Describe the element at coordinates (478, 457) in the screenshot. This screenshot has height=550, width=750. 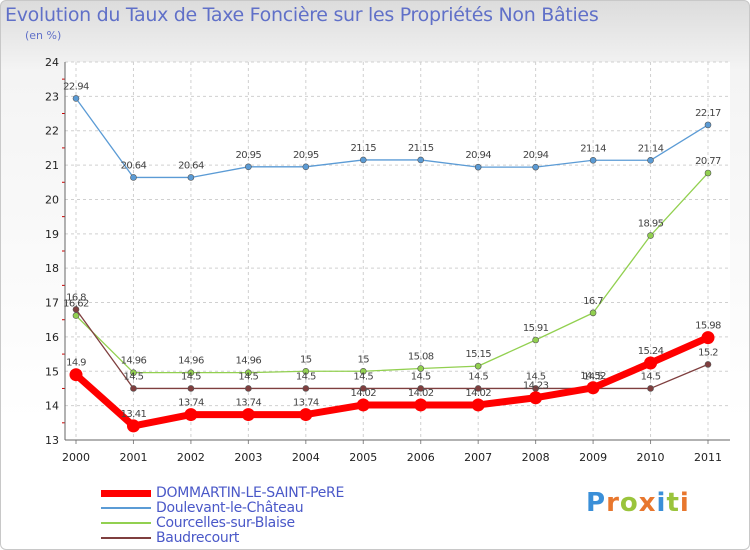
I see `x-tick-label: 2007` at that location.